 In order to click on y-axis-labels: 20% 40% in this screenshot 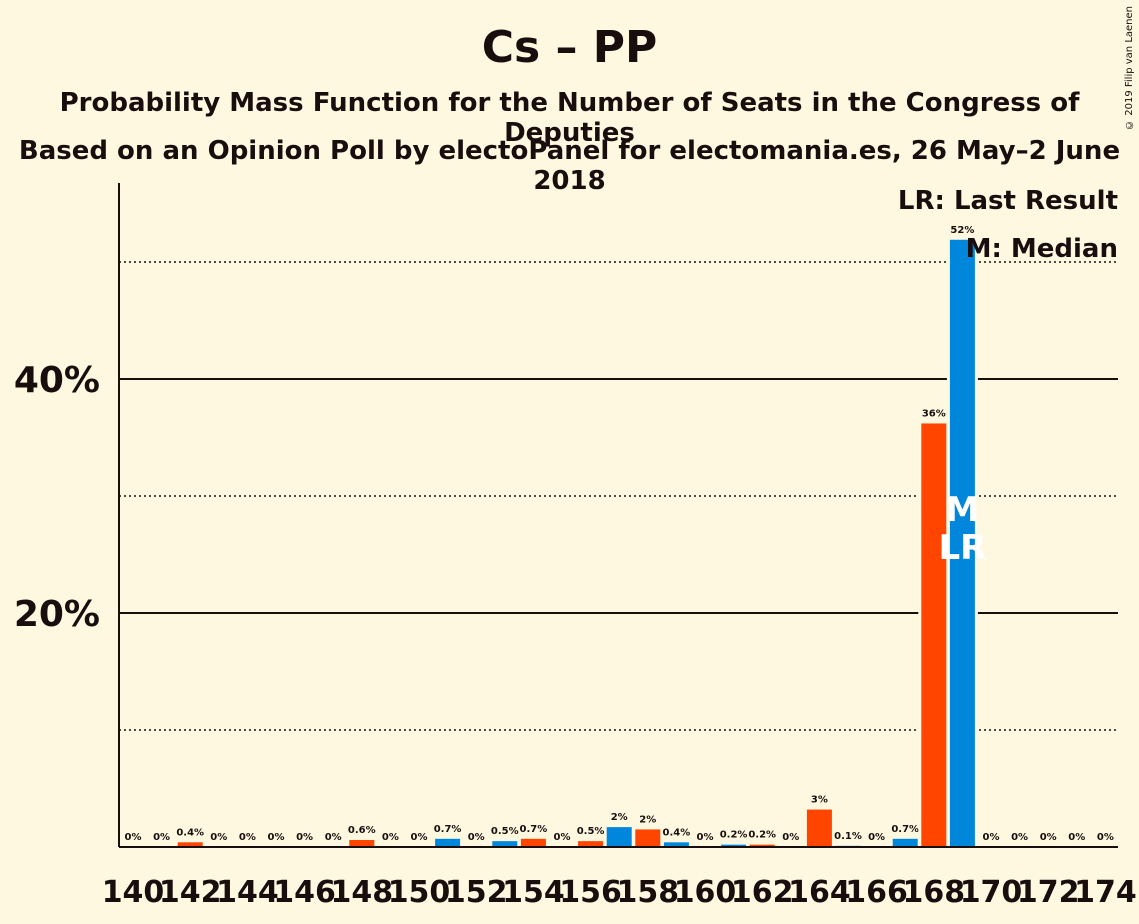, I will do `click(57, 497)`.